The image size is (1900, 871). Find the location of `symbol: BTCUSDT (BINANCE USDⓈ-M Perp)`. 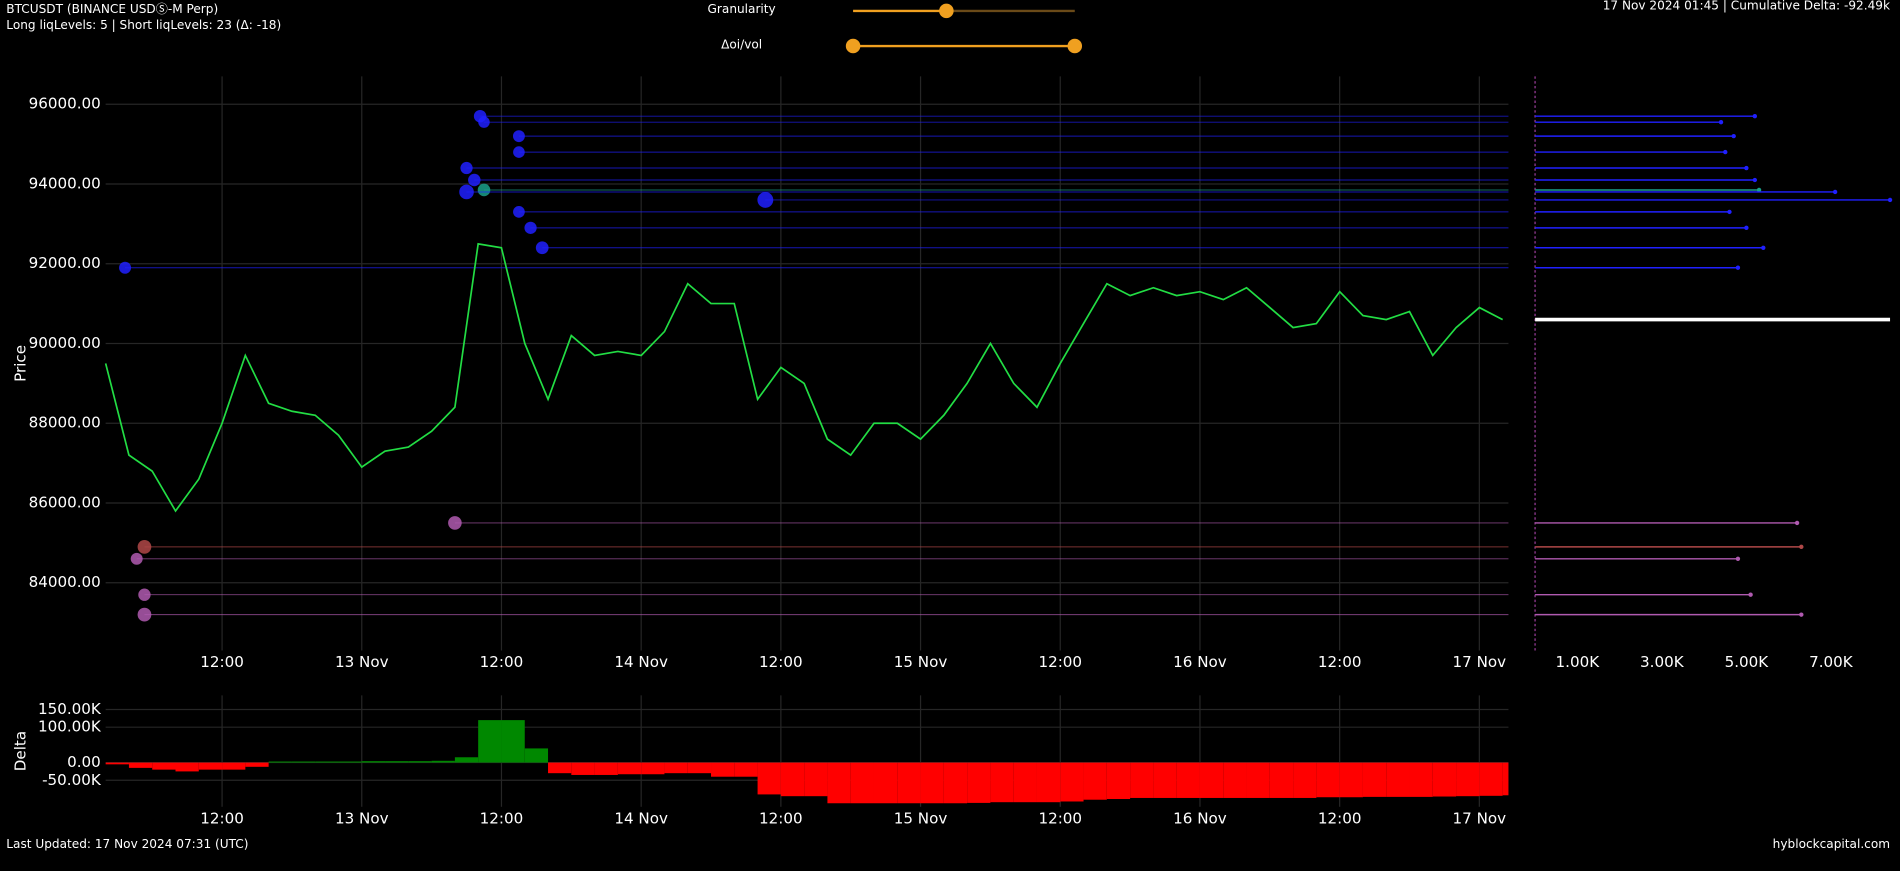

symbol: BTCUSDT (BINANCE USDⓈ-M Perp) is located at coordinates (112, 9).